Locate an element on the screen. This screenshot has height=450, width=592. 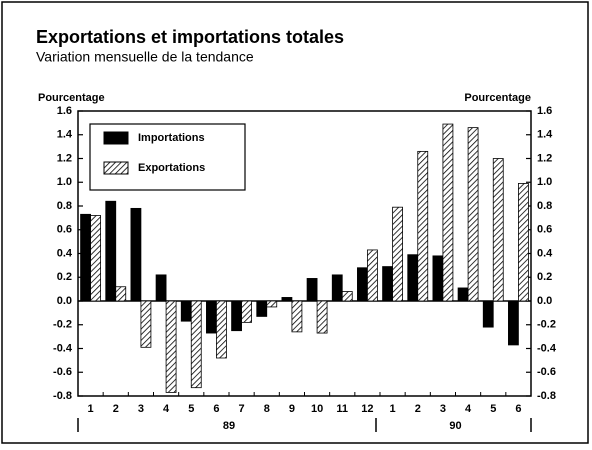
y2-tick-label: 0.4 is located at coordinates (545, 253).